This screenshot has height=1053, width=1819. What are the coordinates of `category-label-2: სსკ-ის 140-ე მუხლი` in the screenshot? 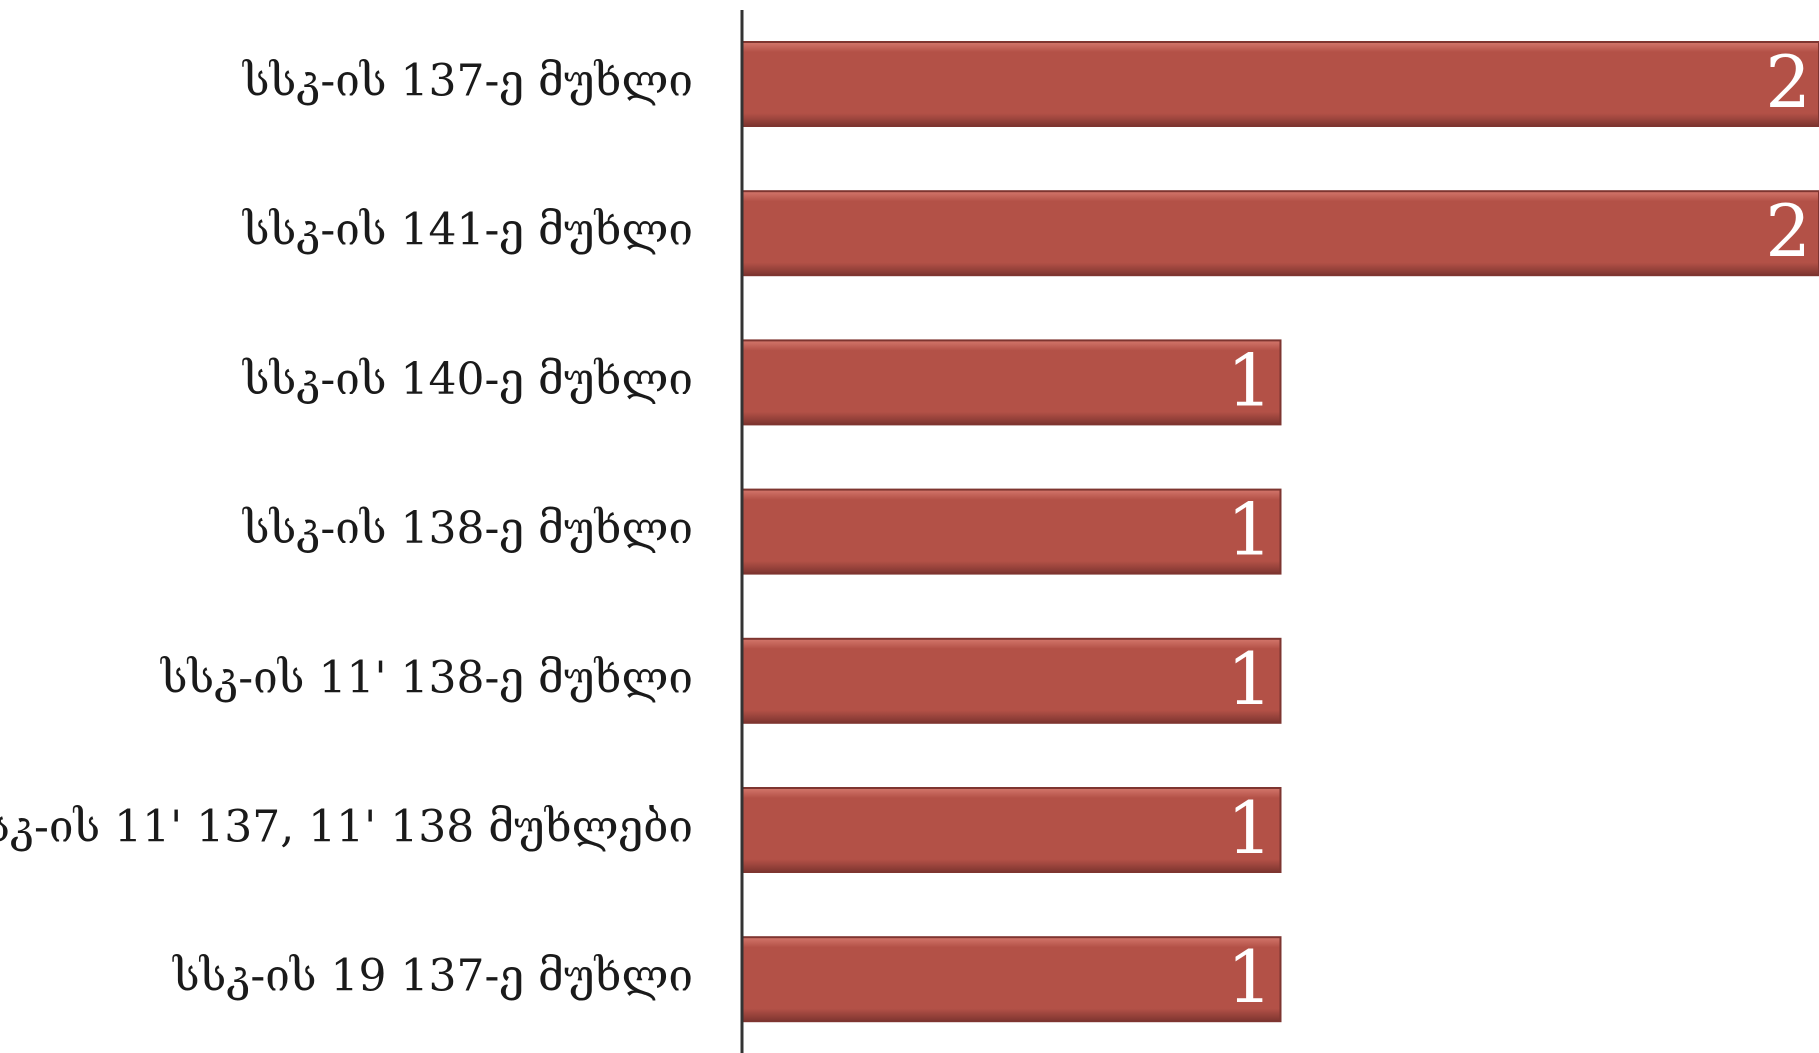 It's located at (467, 379).